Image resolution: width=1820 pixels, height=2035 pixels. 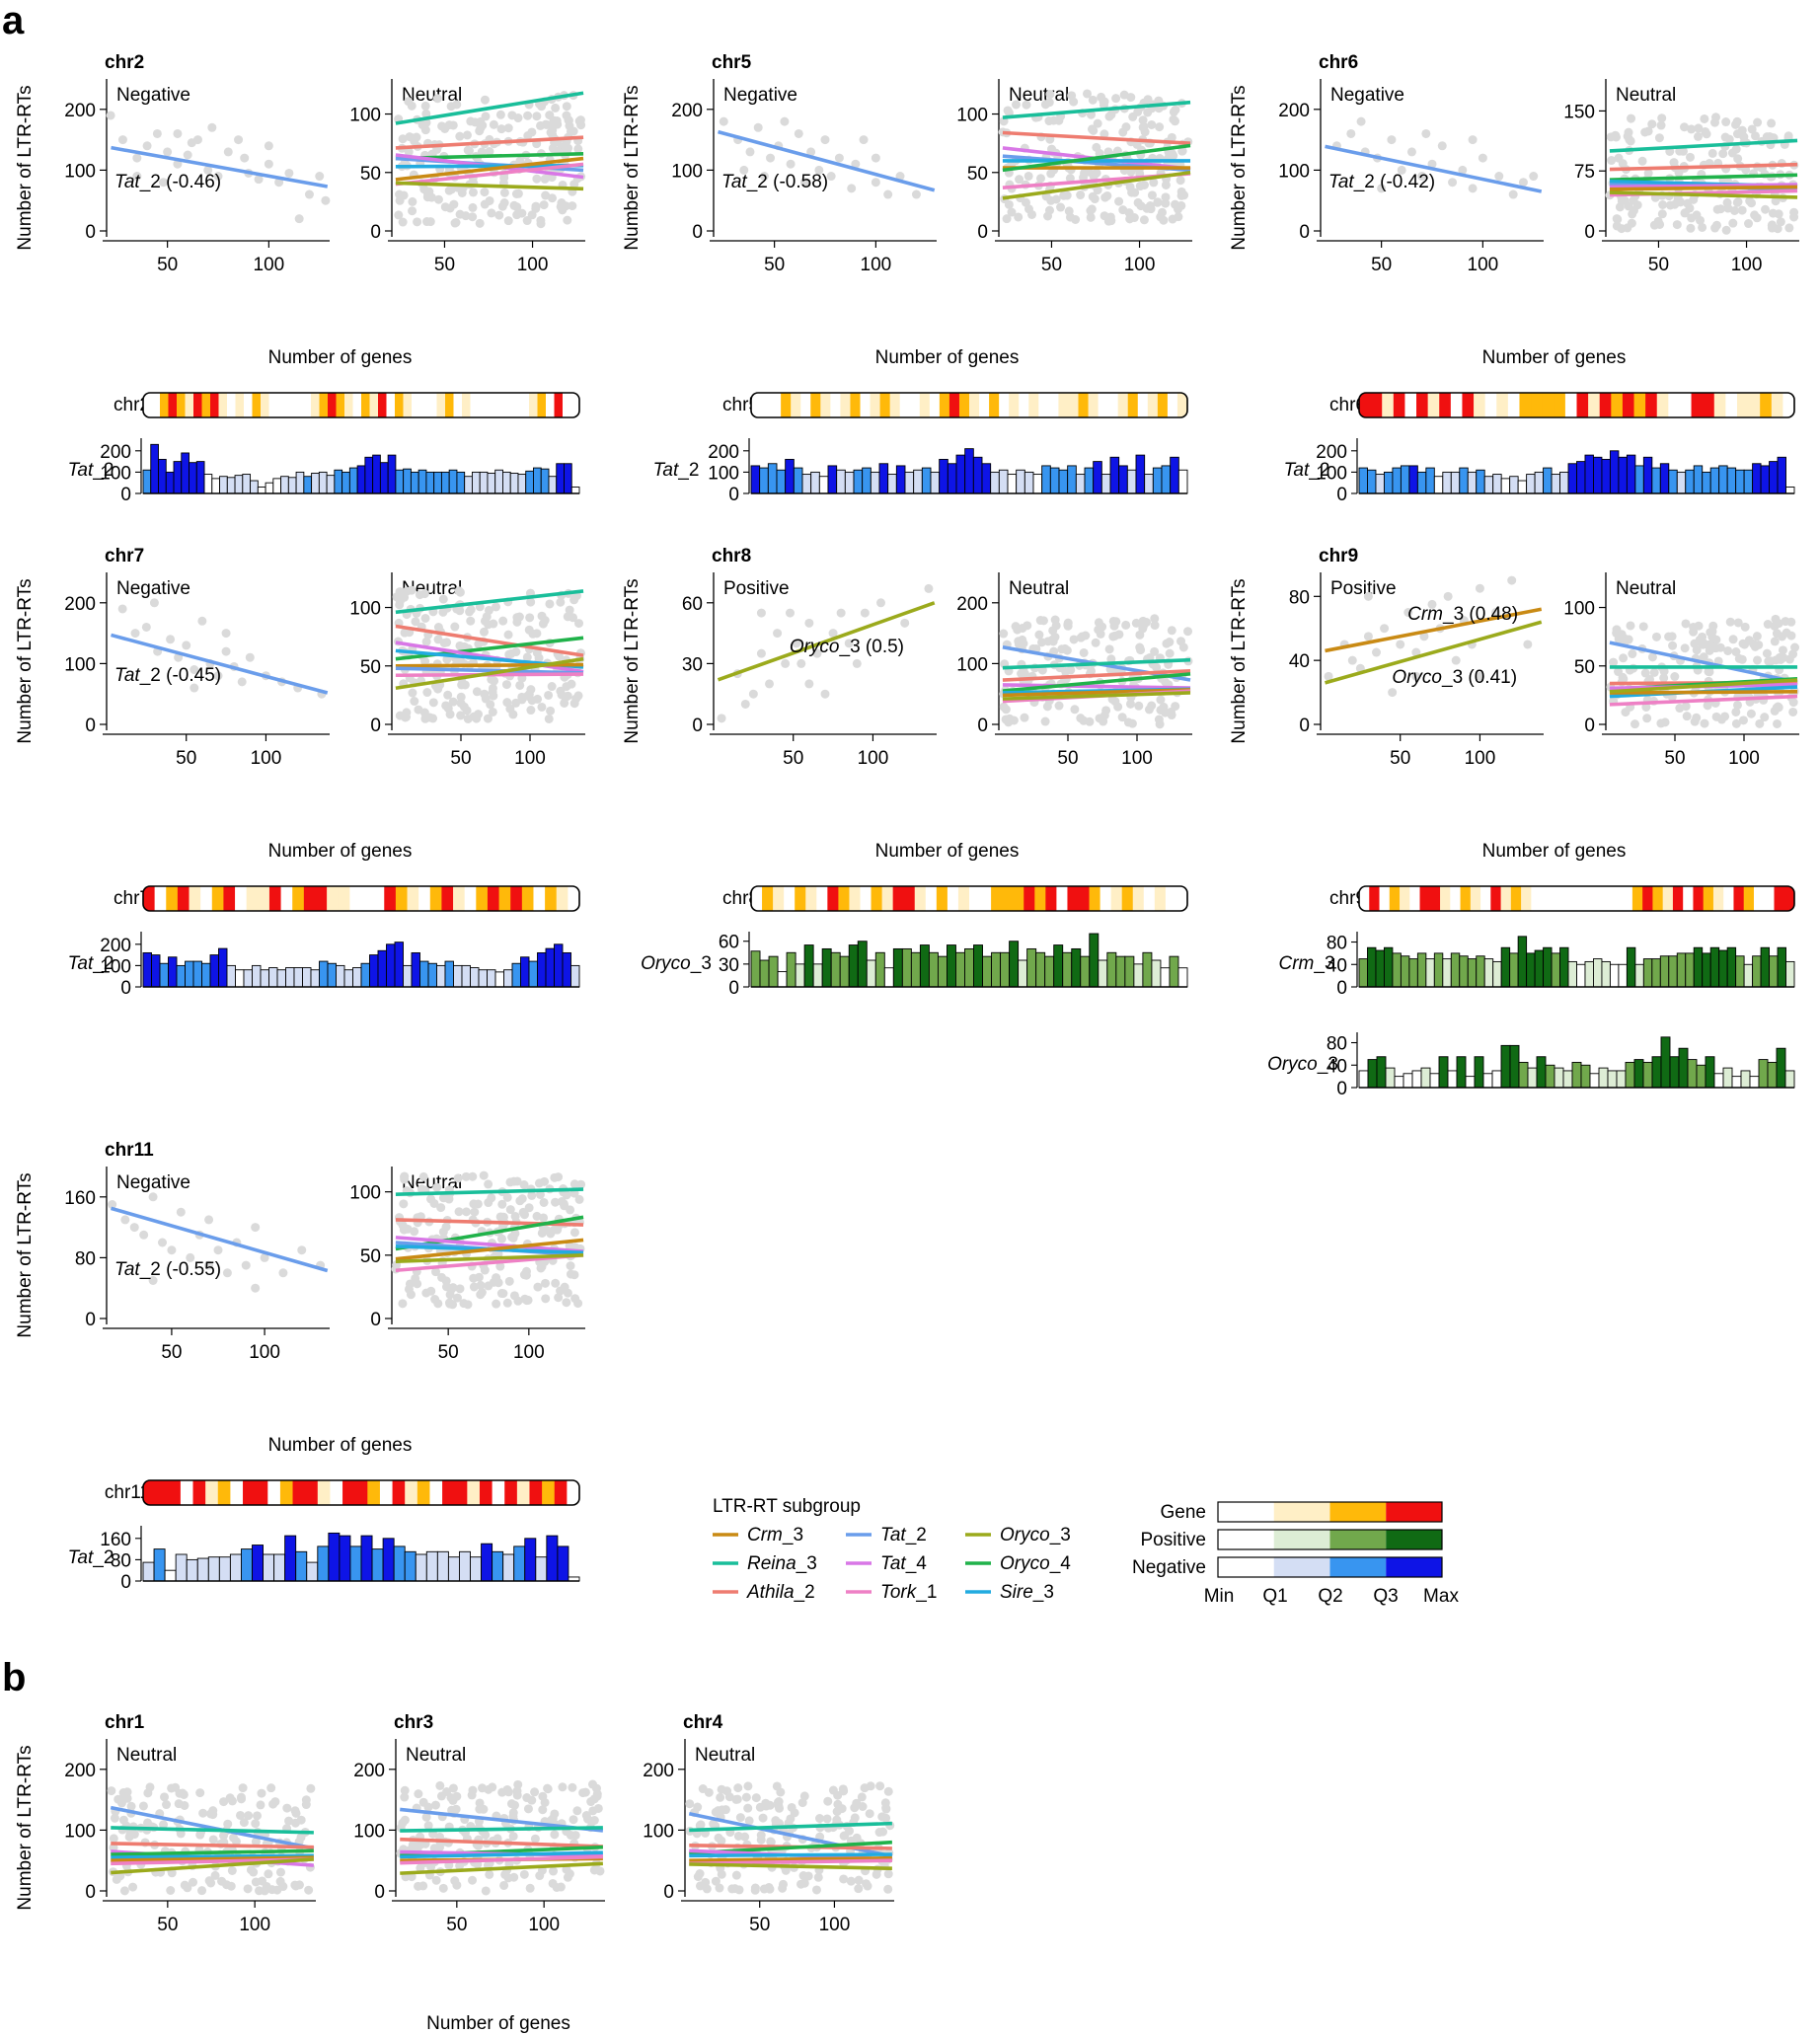 I want to click on x-tick-label: 100, so click(x=1744, y=758).